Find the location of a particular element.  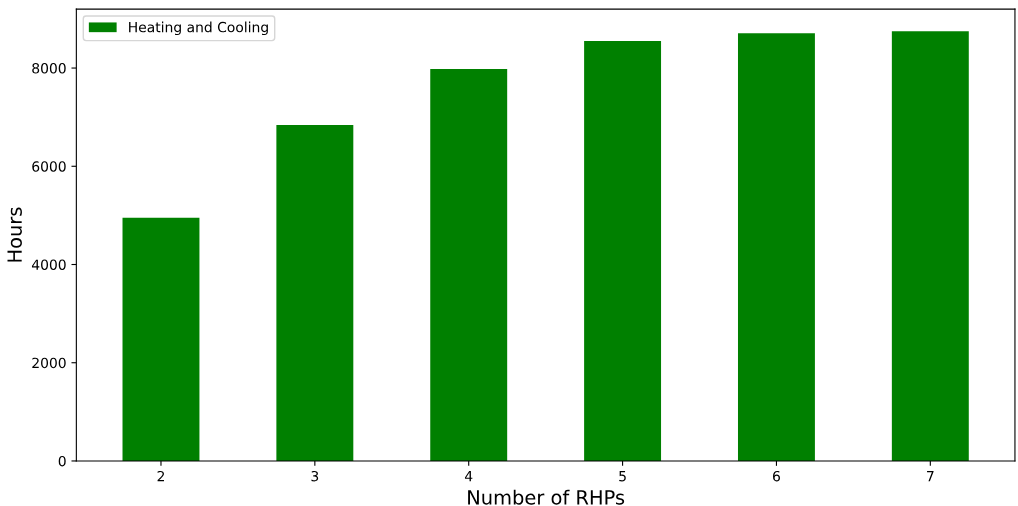

x-tick-label: 4 is located at coordinates (468, 476).